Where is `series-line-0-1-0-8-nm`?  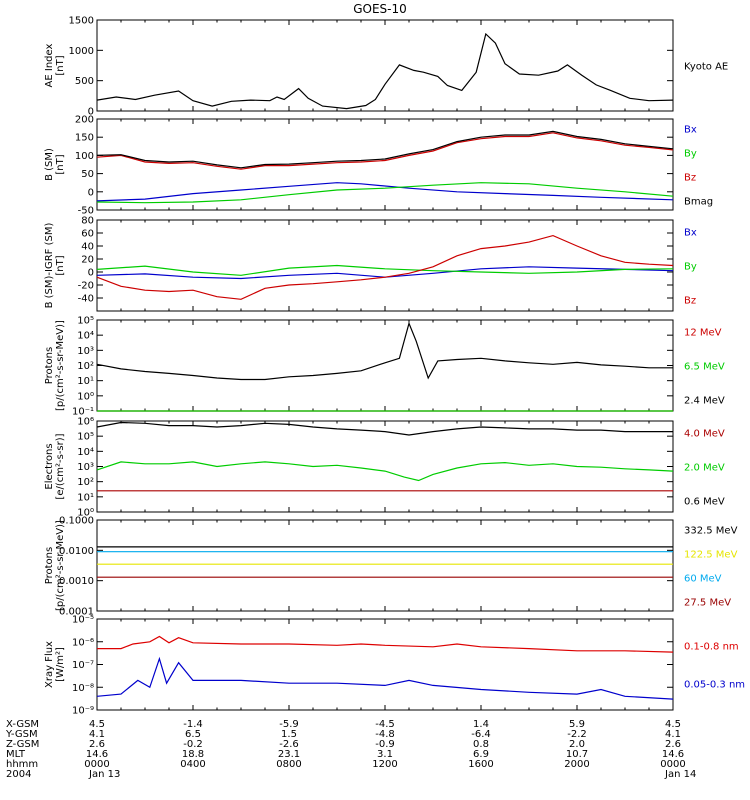
series-line-0-1-0-8-nm is located at coordinates (385, 644).